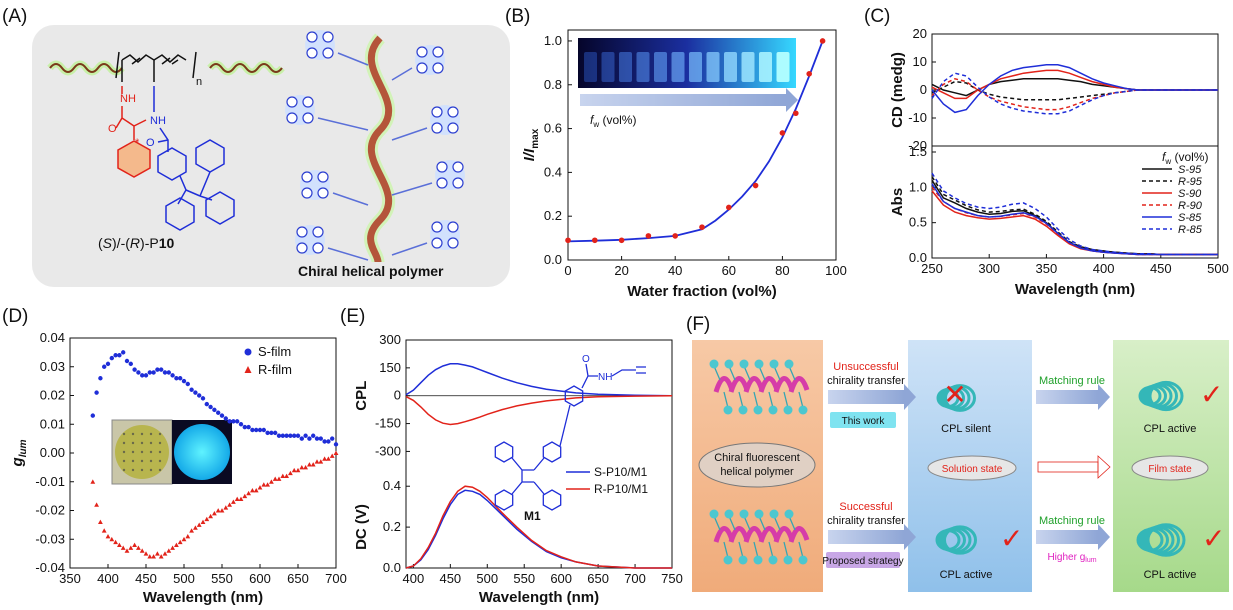 The width and height of the screenshot is (1233, 610). I want to click on m1-oxygen: O, so click(586, 359).